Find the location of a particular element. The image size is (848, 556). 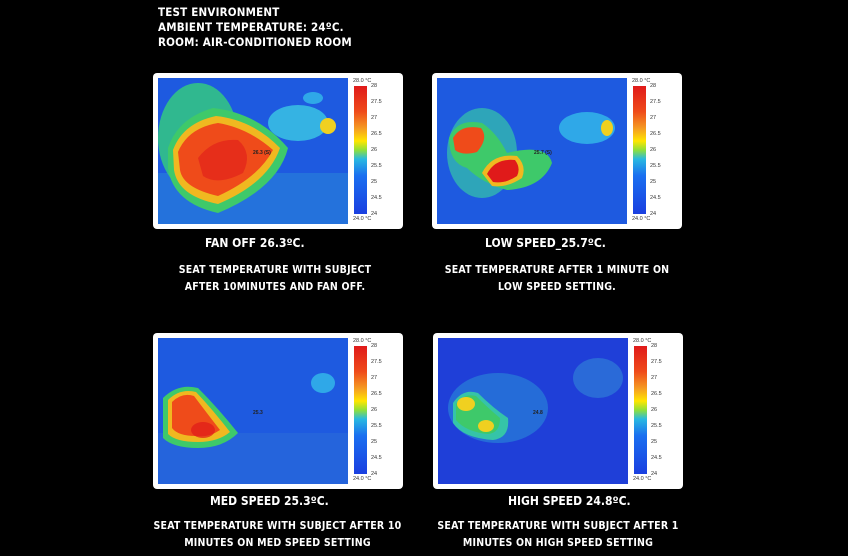

spot-temperature-marker: 24.8 is located at coordinates (538, 413).